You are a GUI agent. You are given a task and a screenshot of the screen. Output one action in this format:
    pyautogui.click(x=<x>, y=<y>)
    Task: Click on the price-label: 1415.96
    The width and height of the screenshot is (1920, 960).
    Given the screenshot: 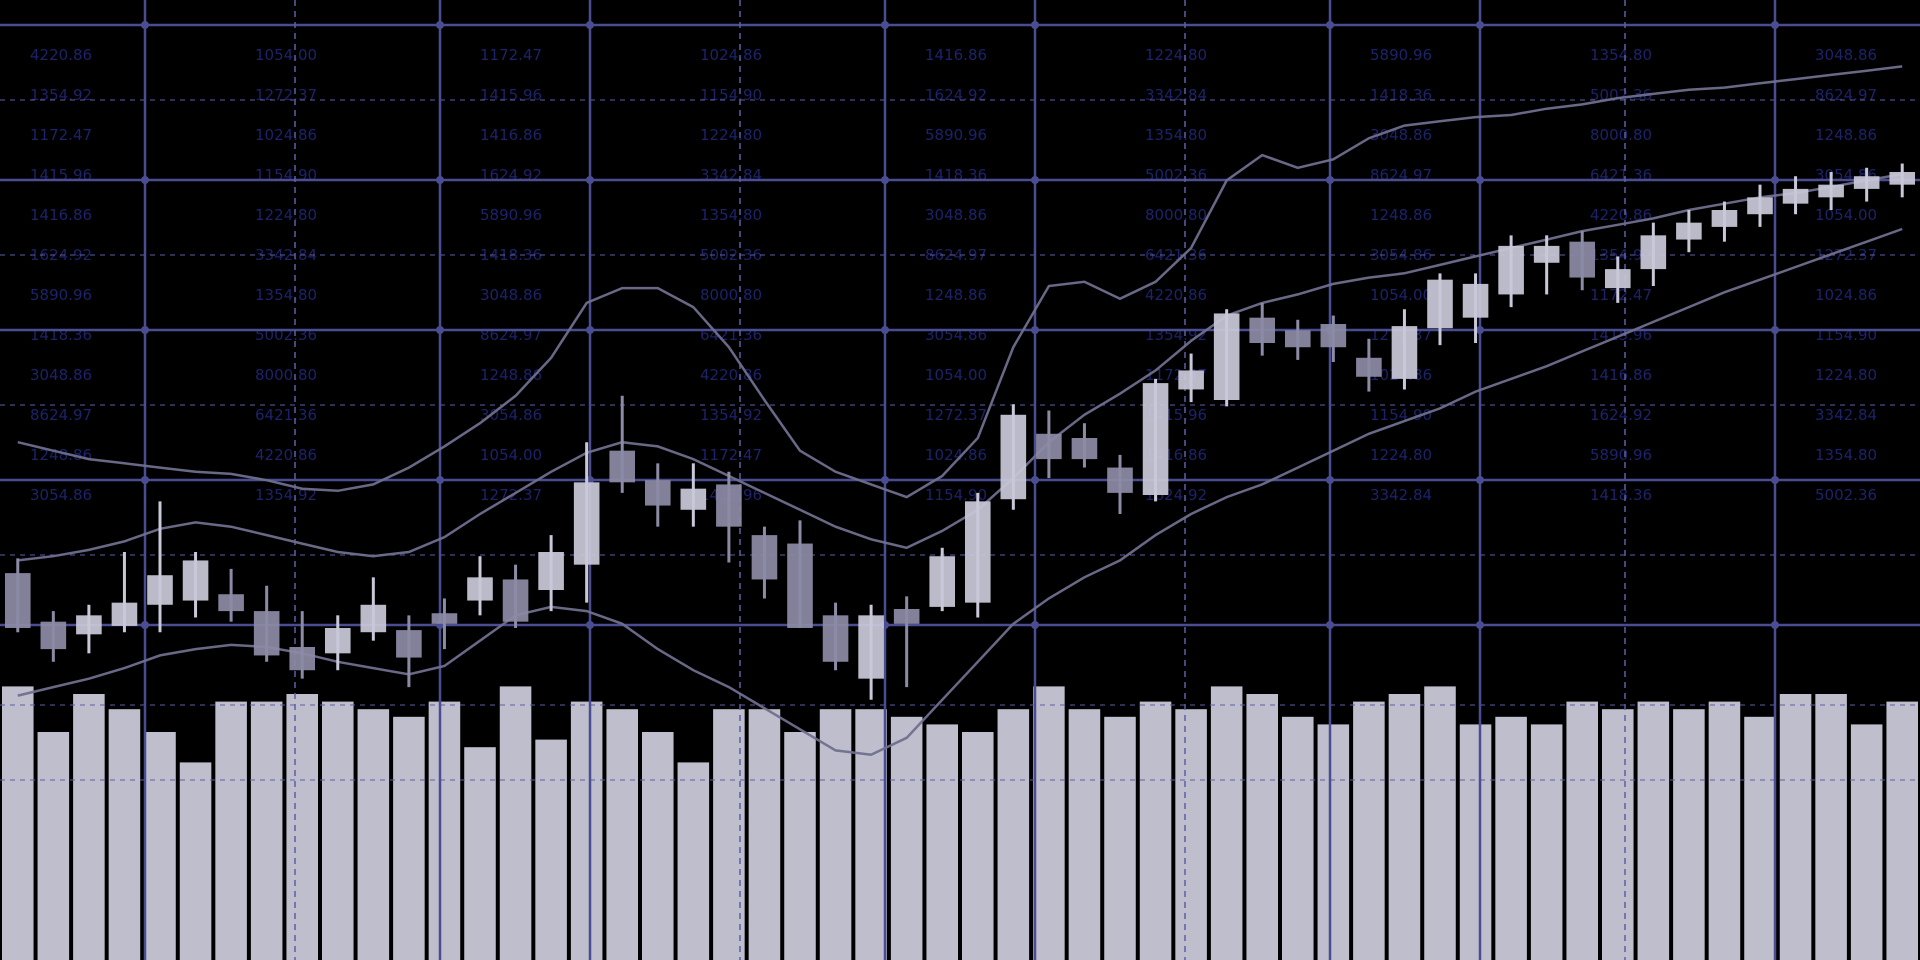 What is the action you would take?
    pyautogui.click(x=511, y=95)
    